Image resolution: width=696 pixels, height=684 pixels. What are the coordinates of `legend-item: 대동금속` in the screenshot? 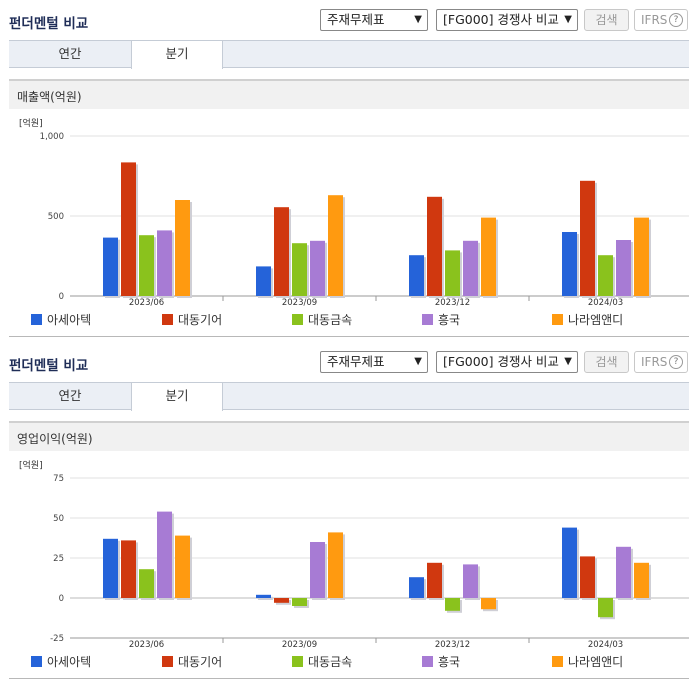 It's located at (322, 661).